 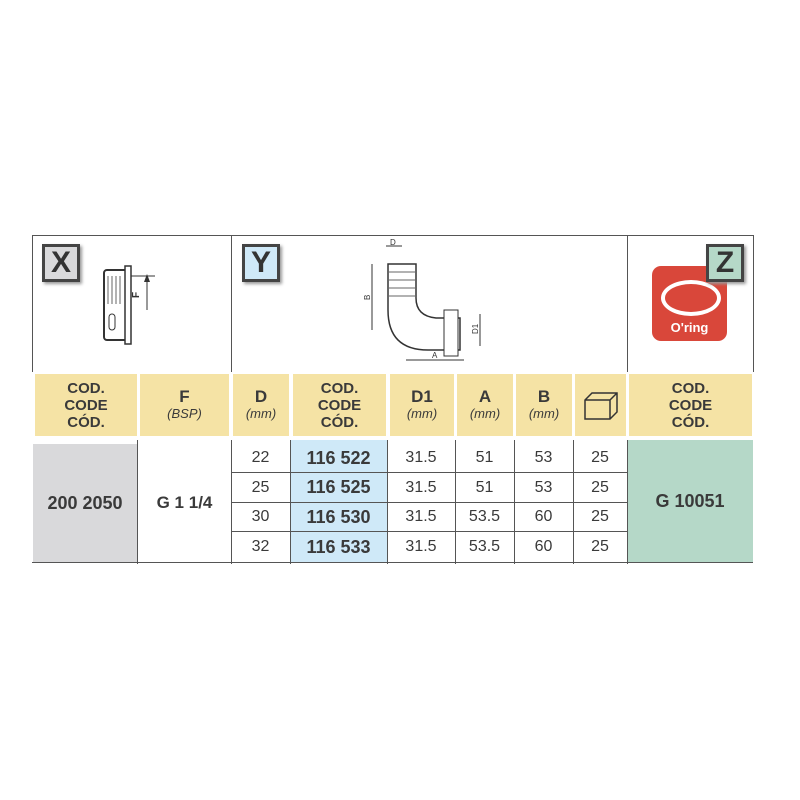 What do you see at coordinates (129, 305) in the screenshot?
I see `end-cap-drawing: F` at bounding box center [129, 305].